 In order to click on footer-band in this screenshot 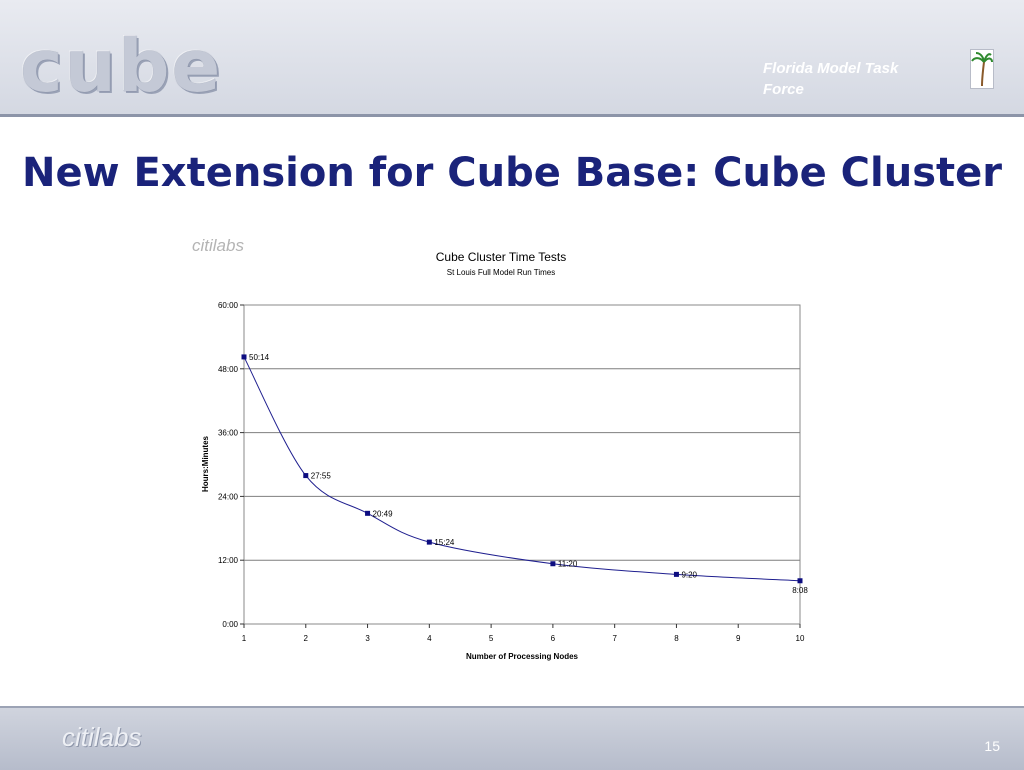, I will do `click(512, 738)`.